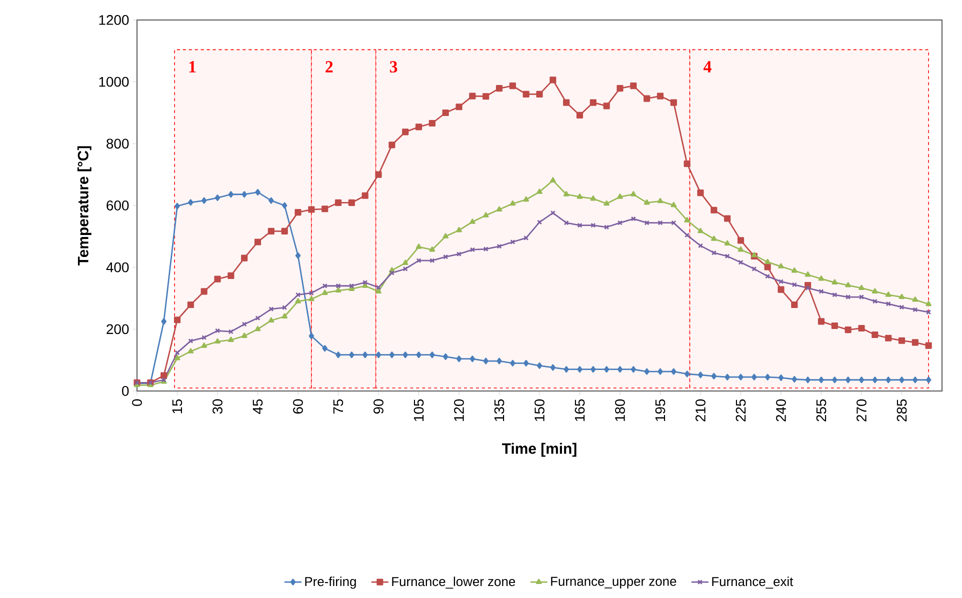  Describe the element at coordinates (579, 410) in the screenshot. I see `x-tick-label: 165` at that location.